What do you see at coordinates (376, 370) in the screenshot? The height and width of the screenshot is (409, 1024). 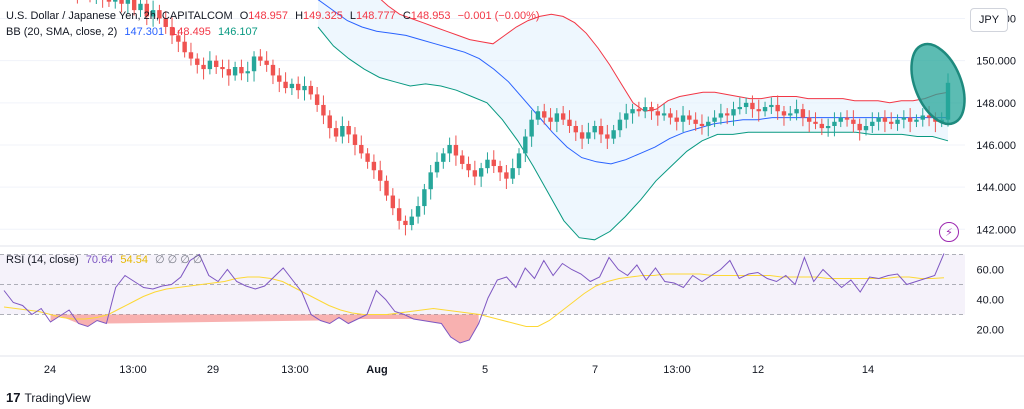 I see `time-tick-label: Aug` at bounding box center [376, 370].